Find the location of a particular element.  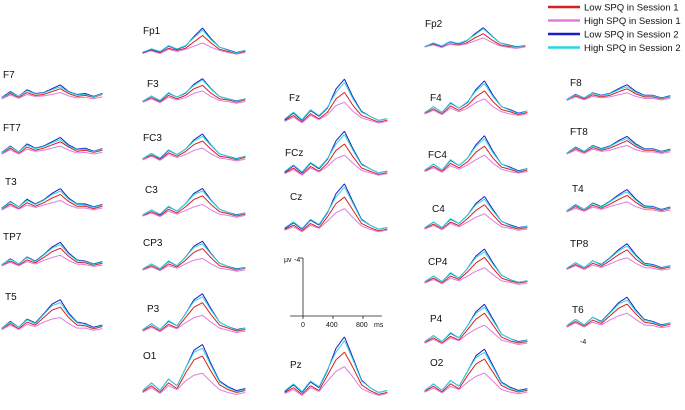

channel-label-t3: T3 is located at coordinates (11, 182).